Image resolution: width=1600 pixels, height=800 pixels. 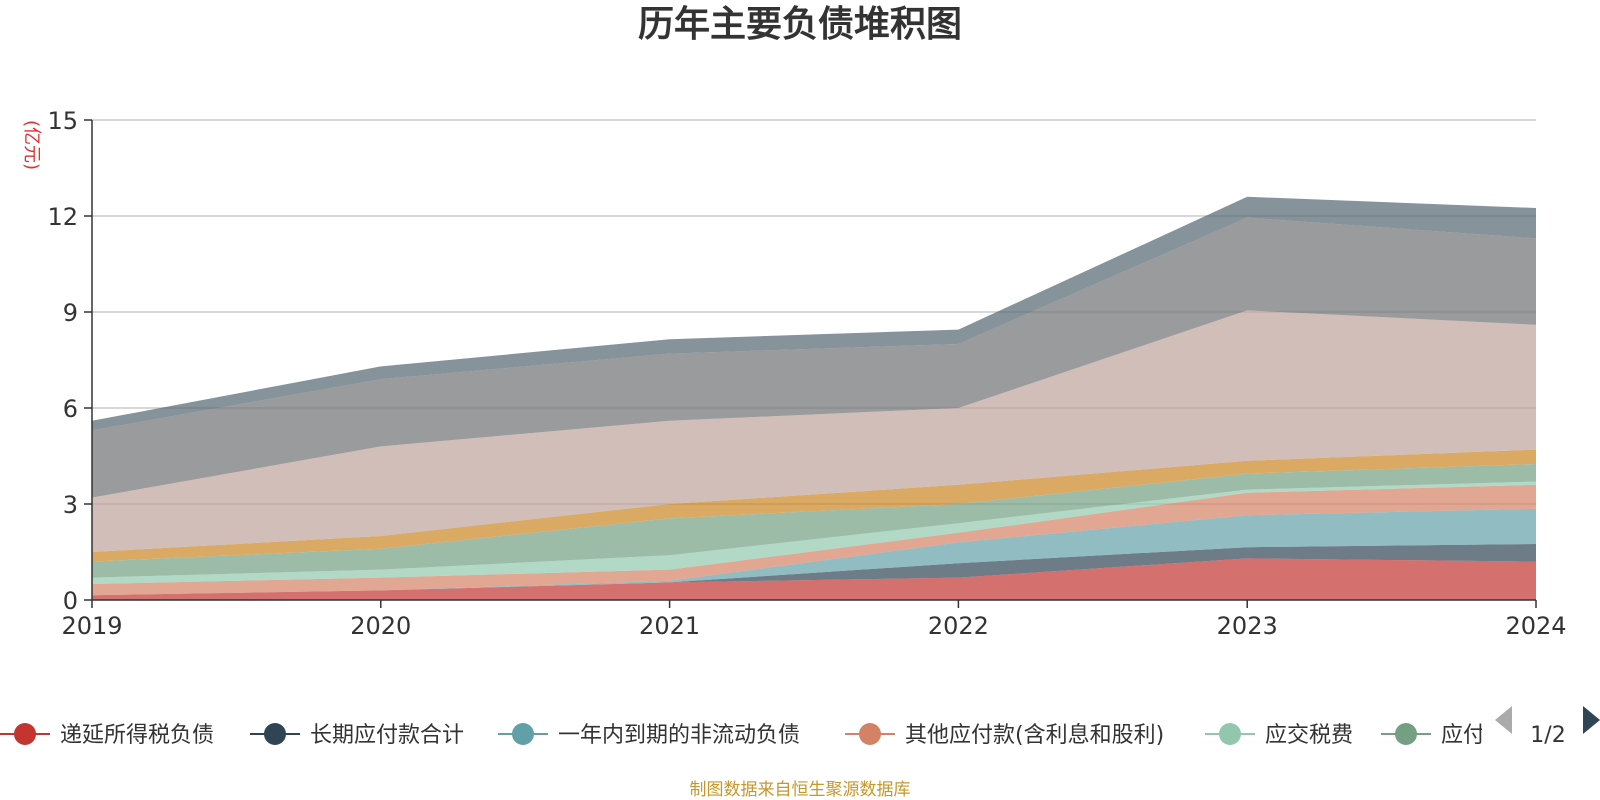 What do you see at coordinates (31, 145) in the screenshot?
I see `y-unit-label: (亿元)` at bounding box center [31, 145].